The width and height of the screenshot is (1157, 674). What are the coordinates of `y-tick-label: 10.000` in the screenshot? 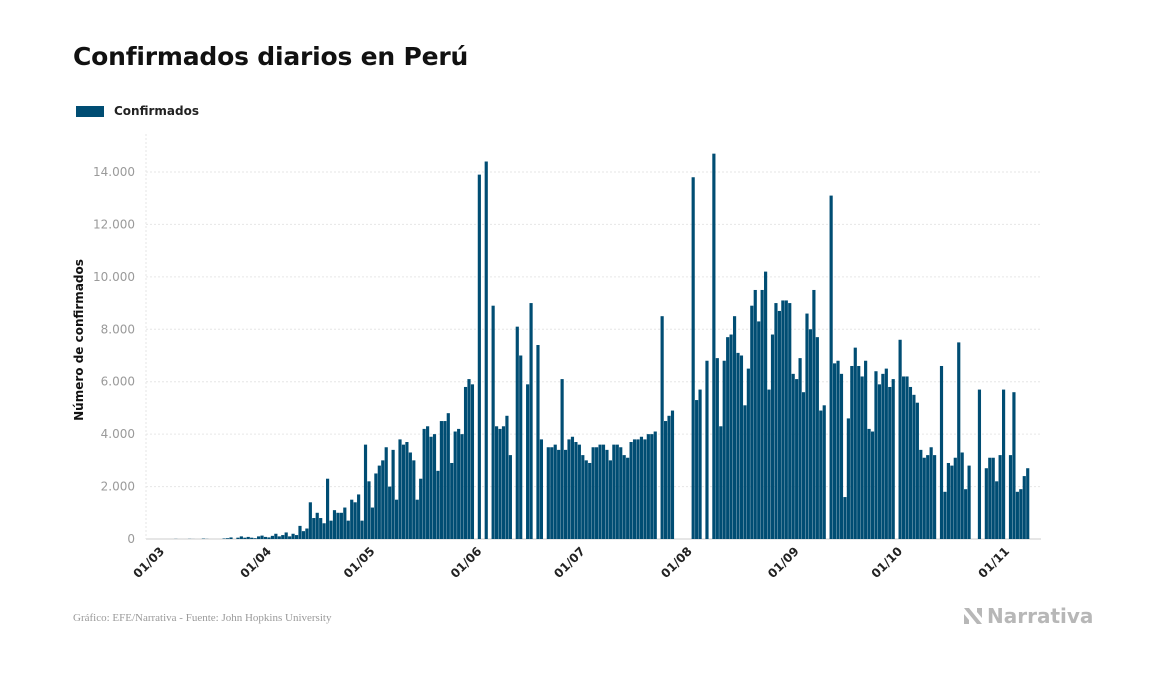 It's located at (114, 277).